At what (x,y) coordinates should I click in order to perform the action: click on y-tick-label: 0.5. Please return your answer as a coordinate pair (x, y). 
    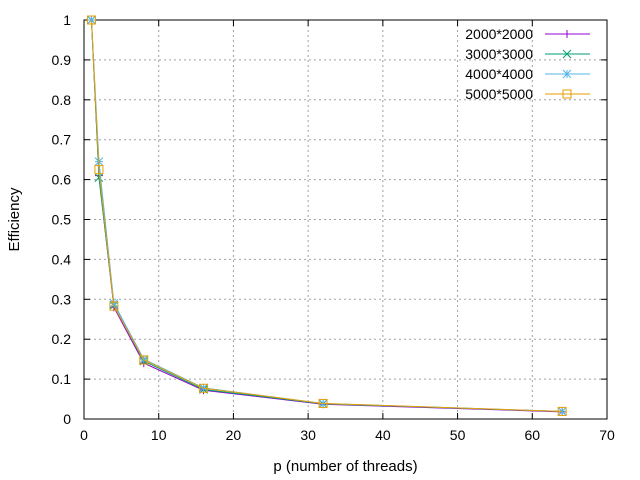
    Looking at the image, I should click on (62, 220).